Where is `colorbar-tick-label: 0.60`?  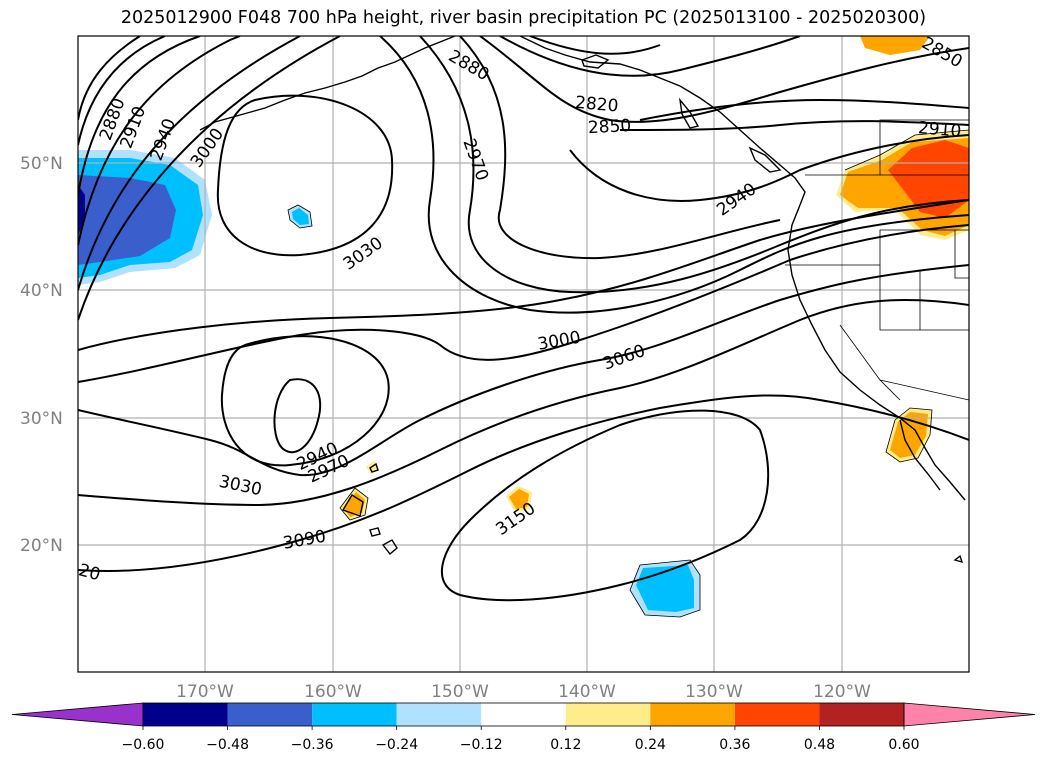
colorbar-tick-label: 0.60 is located at coordinates (903, 745).